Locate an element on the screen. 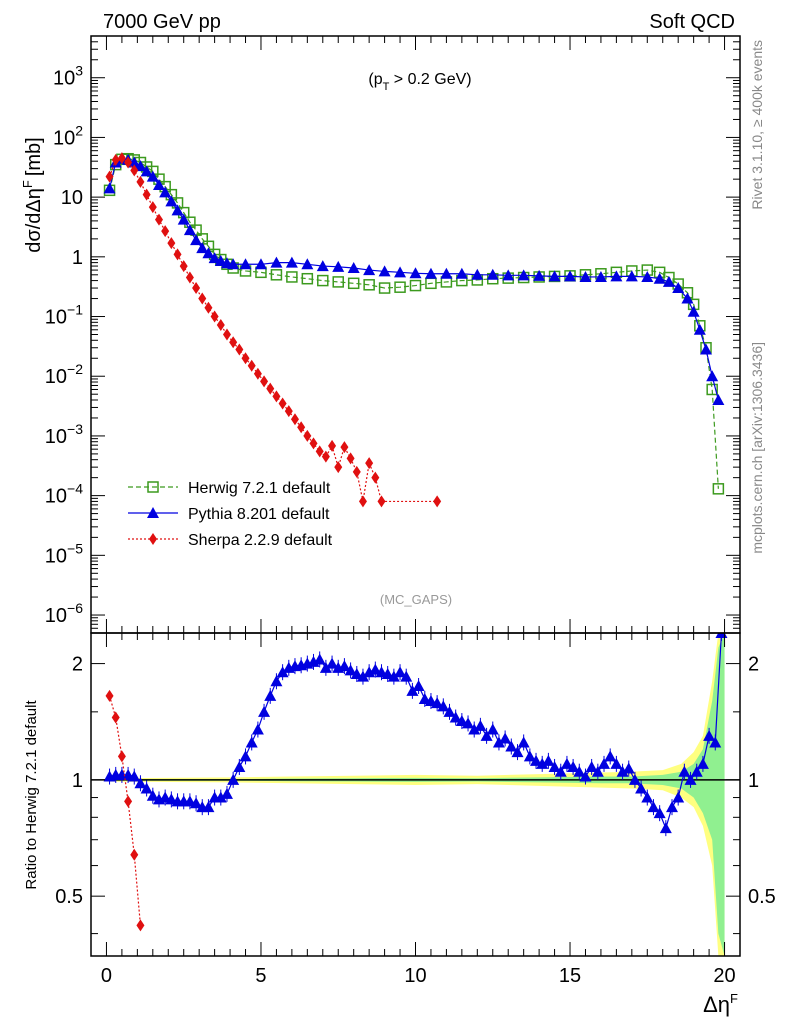  legend-label: Sherpa 2.2.9 default is located at coordinates (260, 540).